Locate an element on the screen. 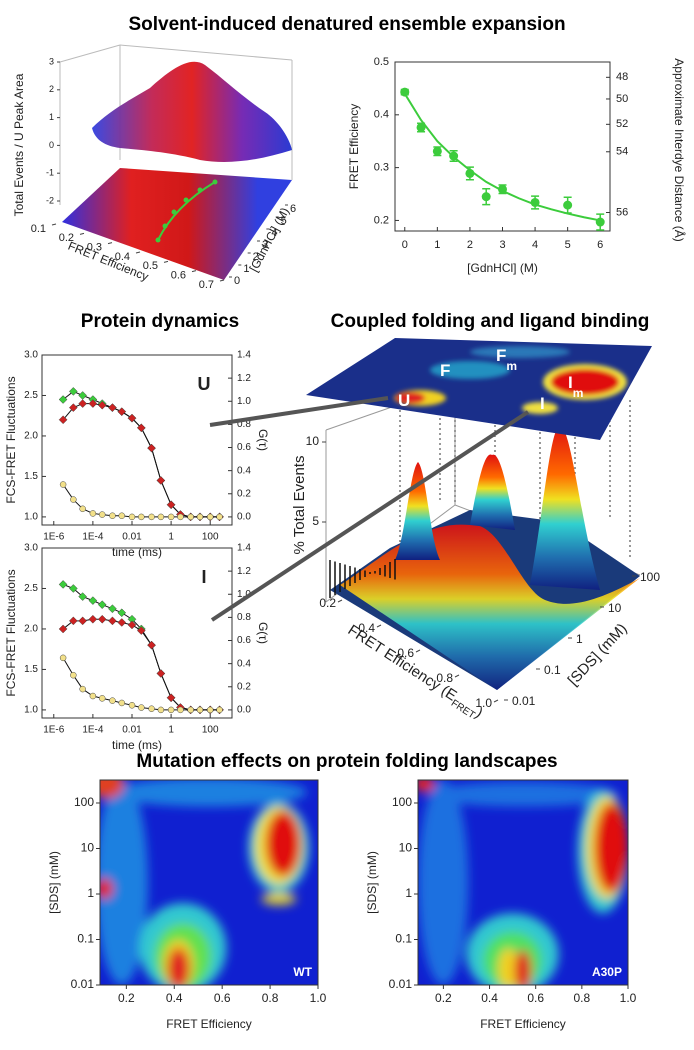  z-tick-label: 3 is located at coordinates (51, 61).